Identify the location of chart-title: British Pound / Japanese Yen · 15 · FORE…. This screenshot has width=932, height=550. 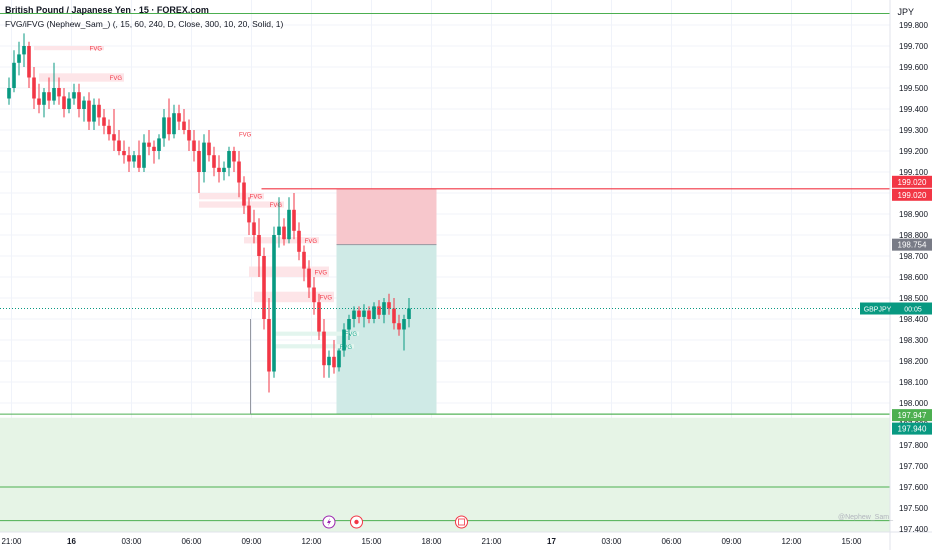
(107, 10).